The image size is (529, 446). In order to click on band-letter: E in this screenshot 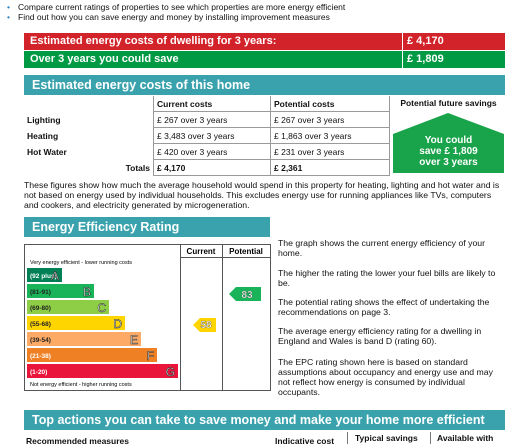, I will do `click(134, 340)`.